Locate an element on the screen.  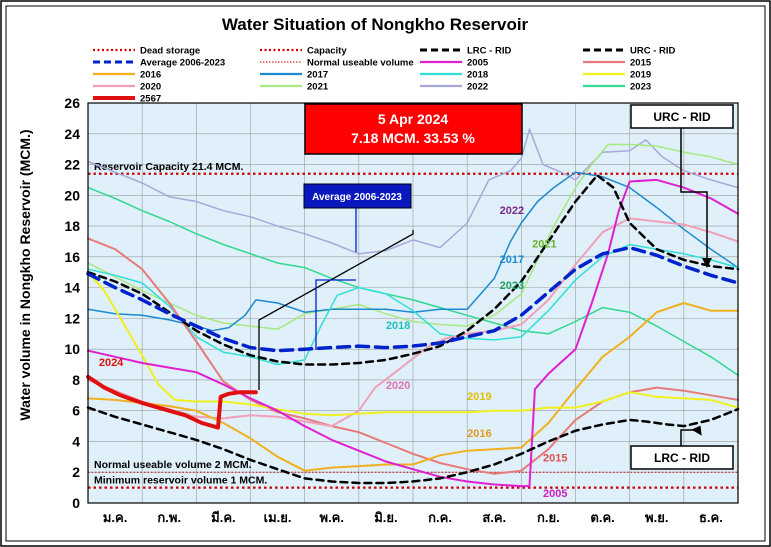
x-tick-label: ส.ค. is located at coordinates (494, 517).